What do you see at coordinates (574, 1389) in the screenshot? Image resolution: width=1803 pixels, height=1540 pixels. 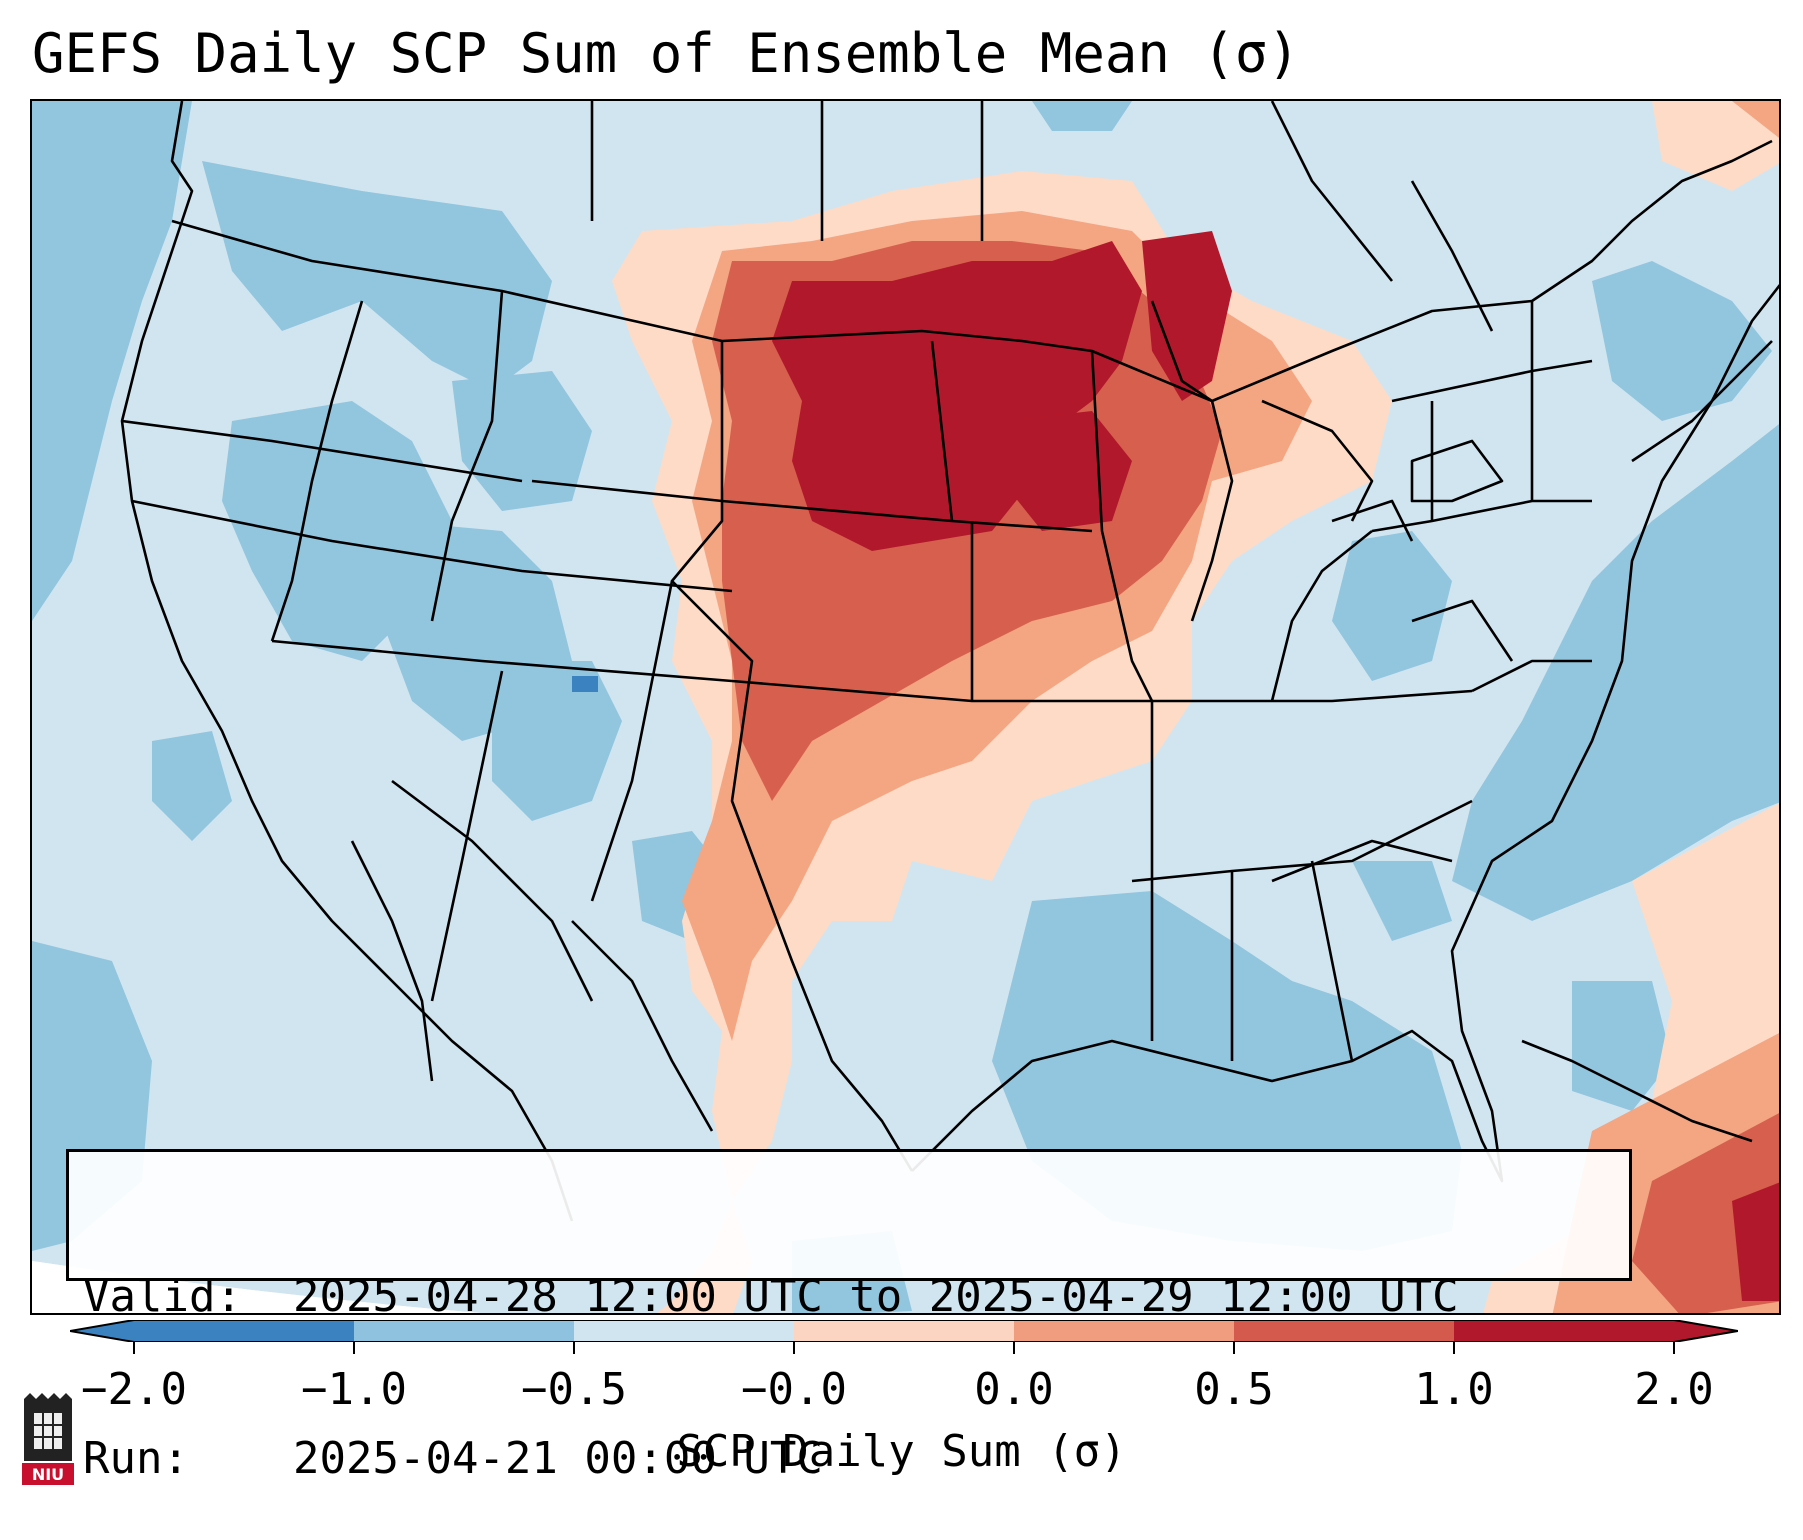 I see `colorbar-tick-label: −0.5` at bounding box center [574, 1389].